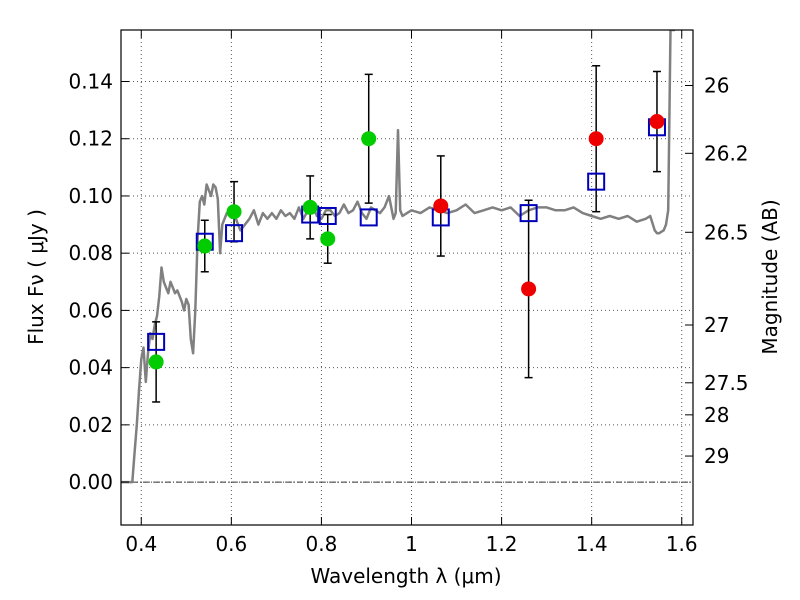 The image size is (800, 600). I want to click on y-tick-label: 0.12, so click(90, 139).